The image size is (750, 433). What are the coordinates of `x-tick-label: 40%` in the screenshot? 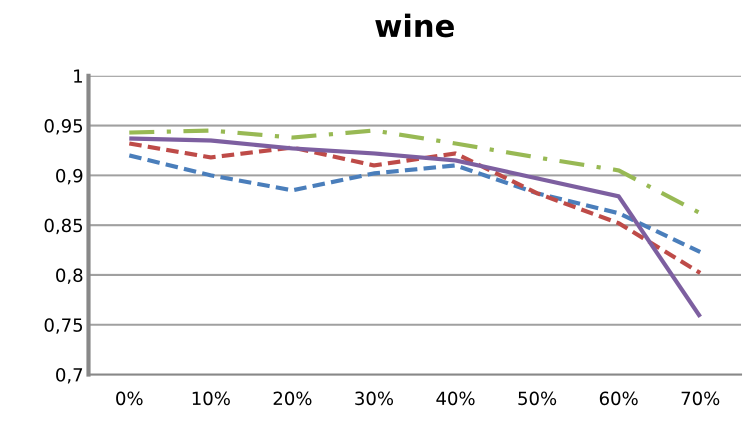 It's located at (455, 399).